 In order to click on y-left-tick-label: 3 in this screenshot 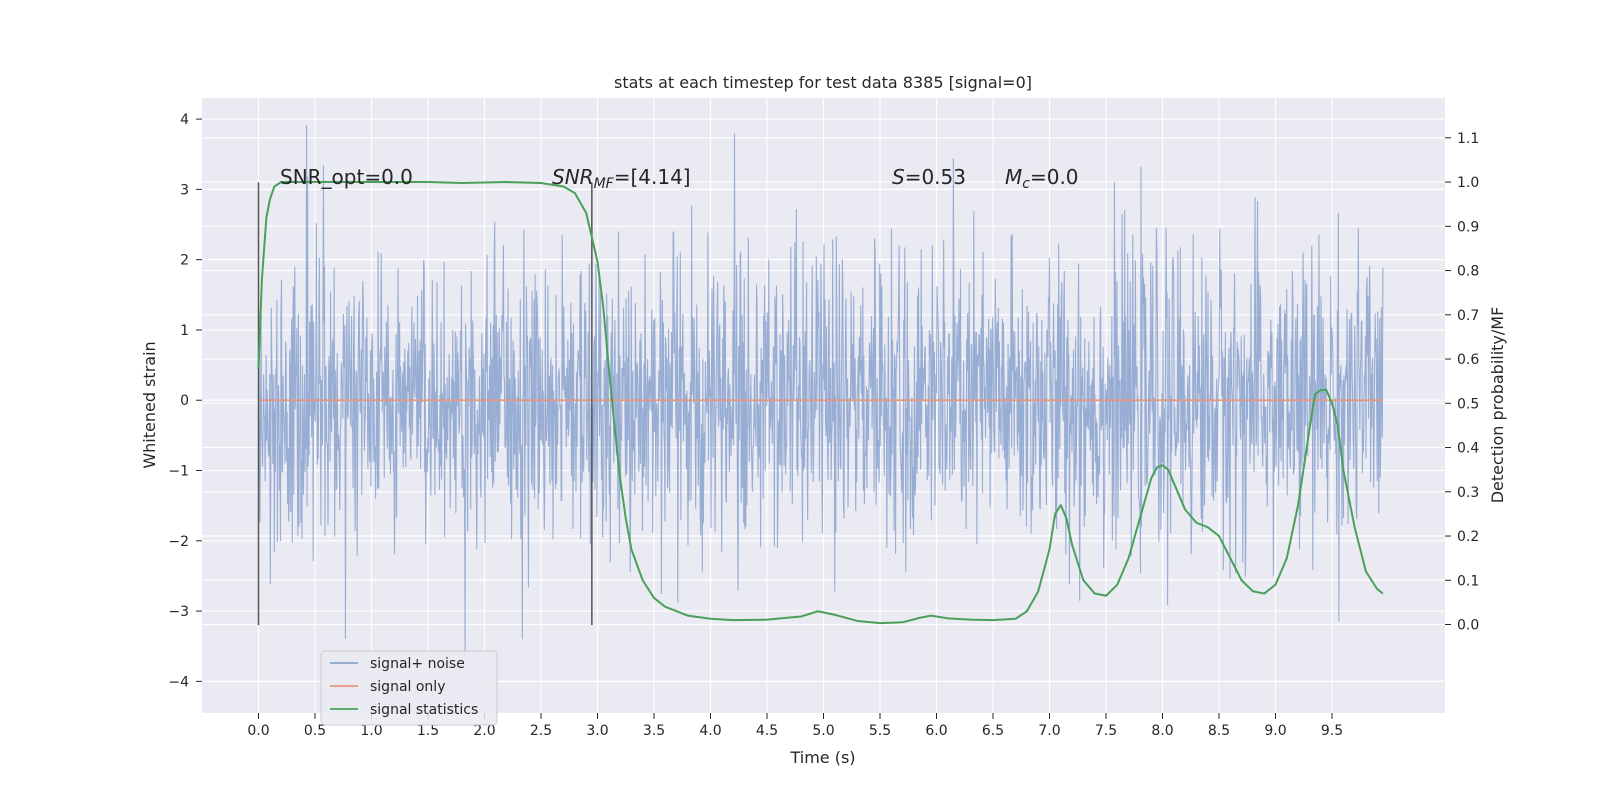, I will do `click(184, 190)`.